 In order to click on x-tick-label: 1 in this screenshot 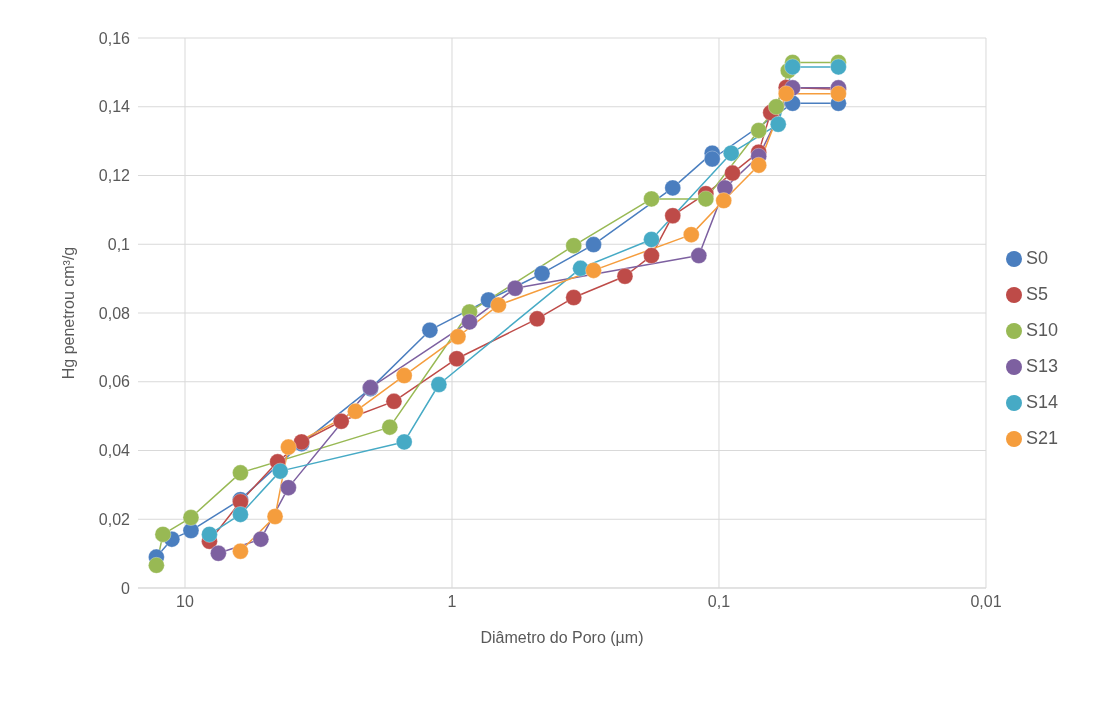, I will do `click(452, 602)`.